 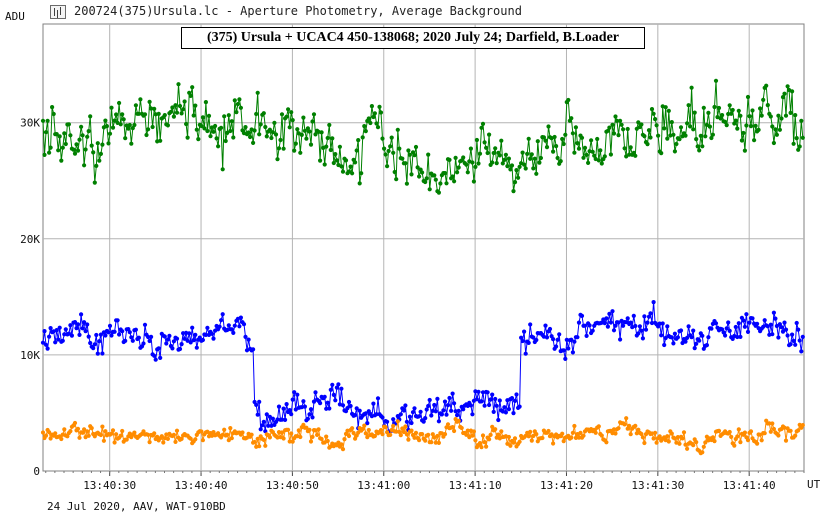 I want to click on lightcurve-app-icon, so click(x=58, y=12).